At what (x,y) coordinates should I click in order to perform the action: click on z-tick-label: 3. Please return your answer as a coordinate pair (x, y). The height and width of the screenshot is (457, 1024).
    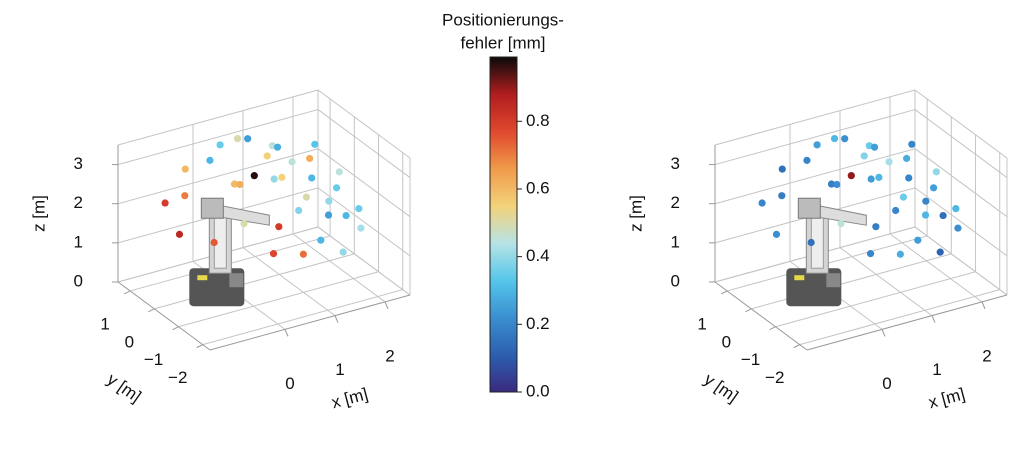
    Looking at the image, I should click on (675, 163).